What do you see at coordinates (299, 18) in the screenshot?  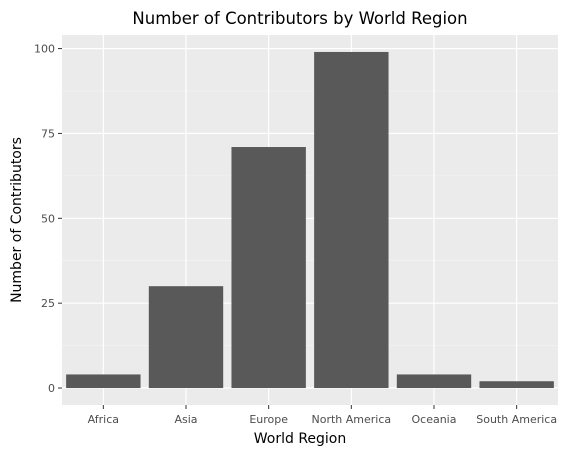 I see `chart-title: Number of Contributors by World Region` at bounding box center [299, 18].